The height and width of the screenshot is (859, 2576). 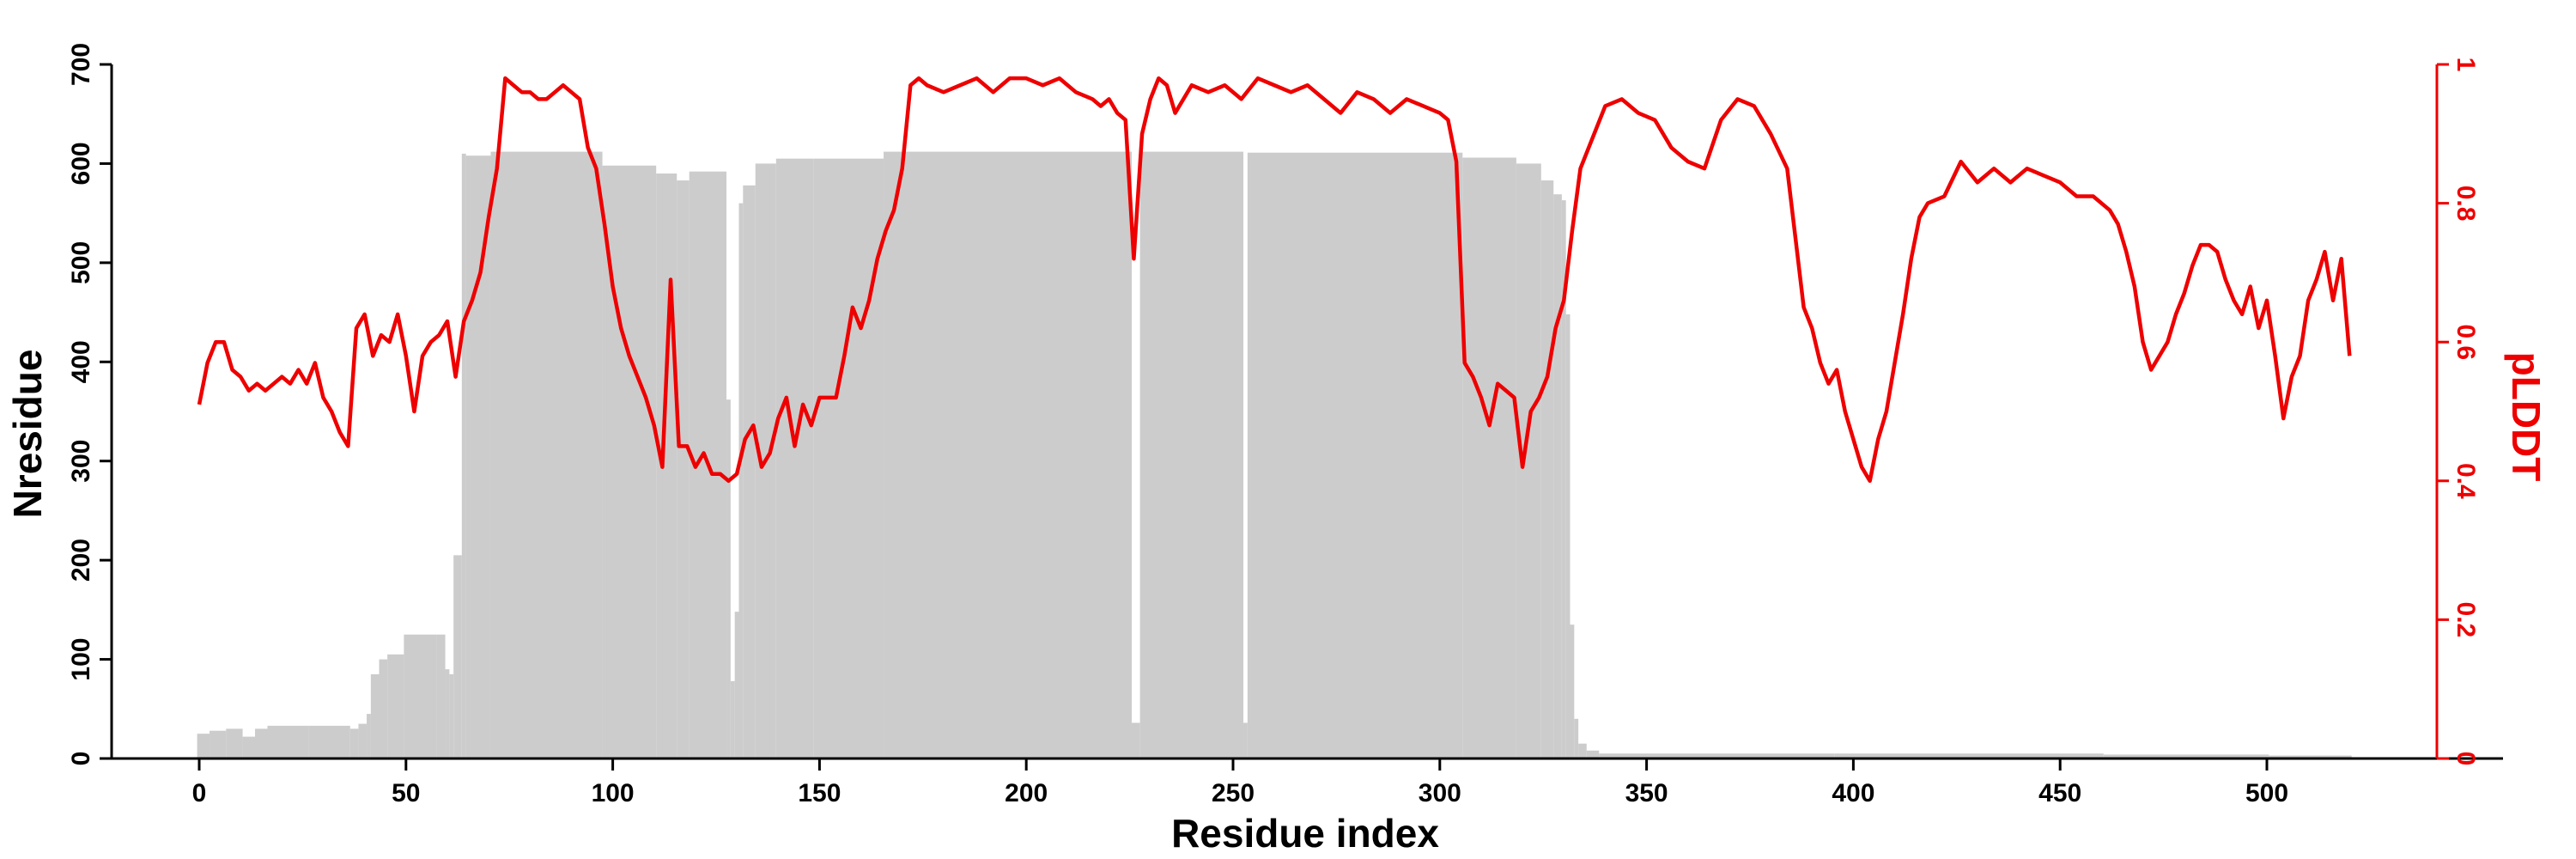 What do you see at coordinates (2465, 204) in the screenshot?
I see `y2-tick-label: 0.8` at bounding box center [2465, 204].